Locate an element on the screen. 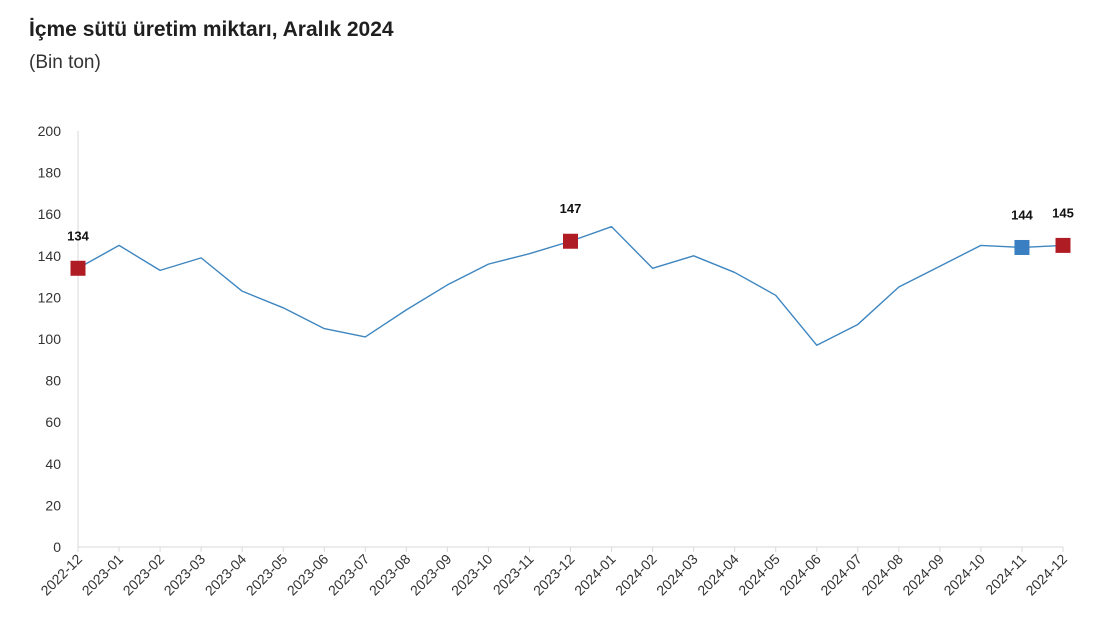 The image size is (1107, 630). x-tick-label: 2023-11 is located at coordinates (513, 574).